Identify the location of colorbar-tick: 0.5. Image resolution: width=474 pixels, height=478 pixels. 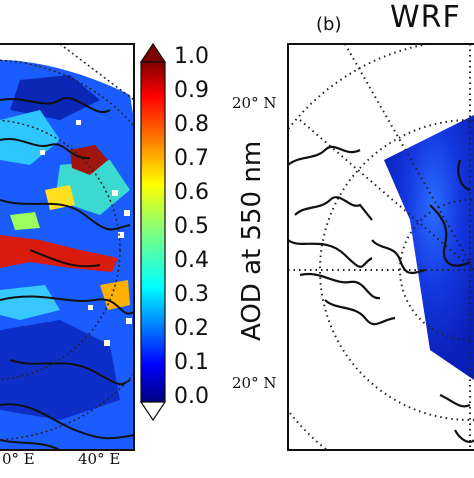
(191, 226).